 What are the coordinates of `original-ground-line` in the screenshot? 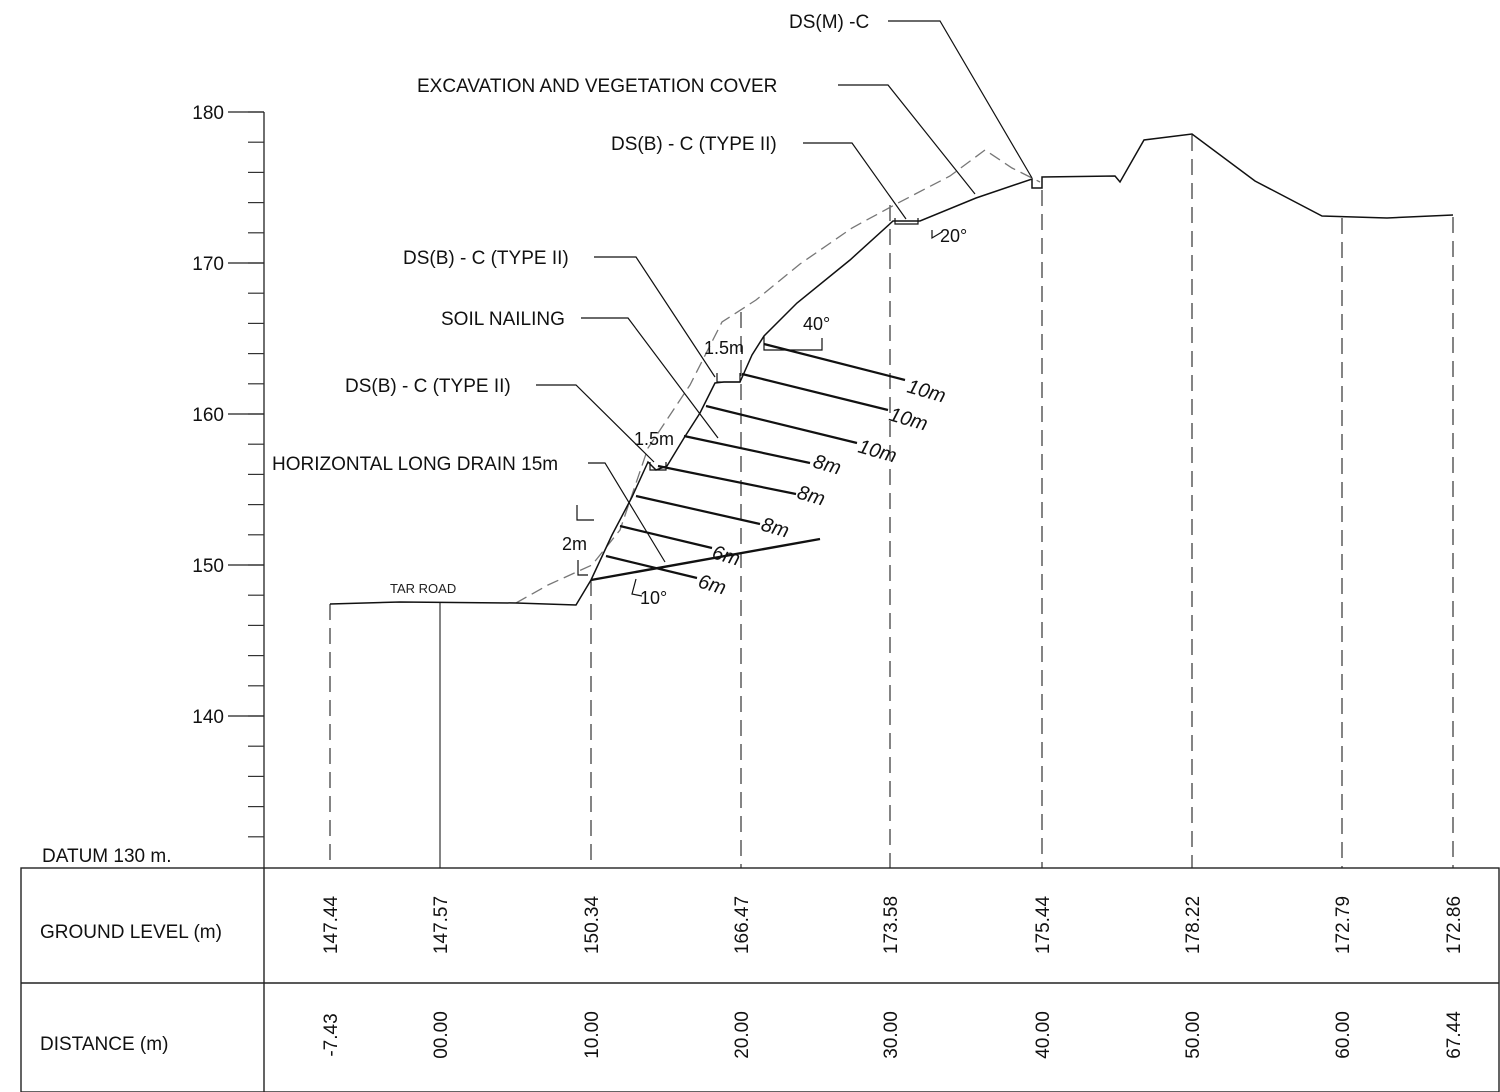 It's located at (778, 376).